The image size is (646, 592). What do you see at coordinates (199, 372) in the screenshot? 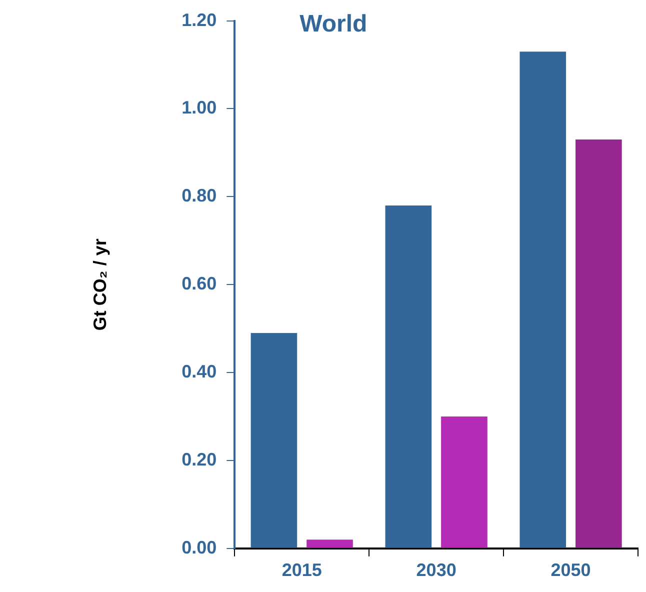
I see `y-tick-label: 0.40` at bounding box center [199, 372].